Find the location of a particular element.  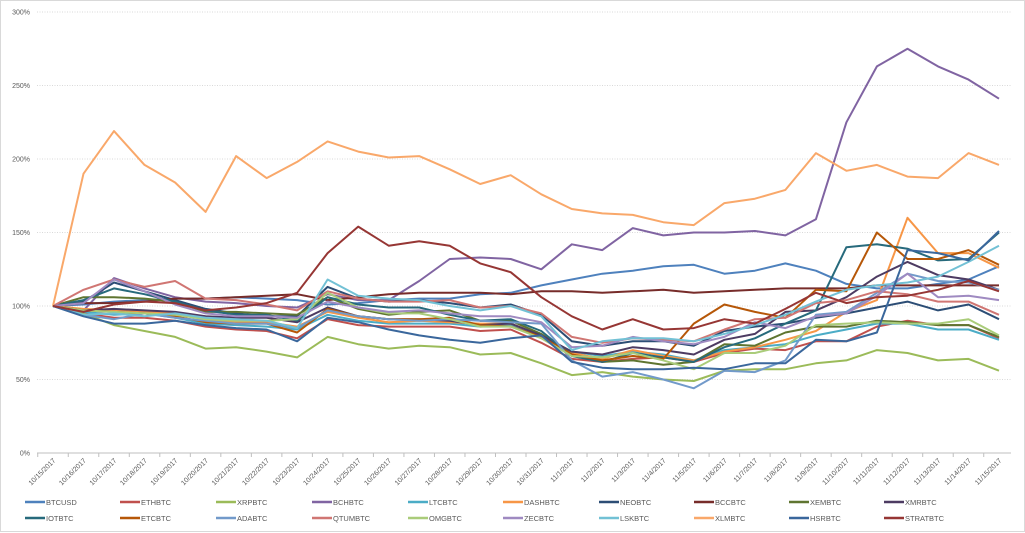

x-tick-label: 11/8/2017 is located at coordinates (776, 470).